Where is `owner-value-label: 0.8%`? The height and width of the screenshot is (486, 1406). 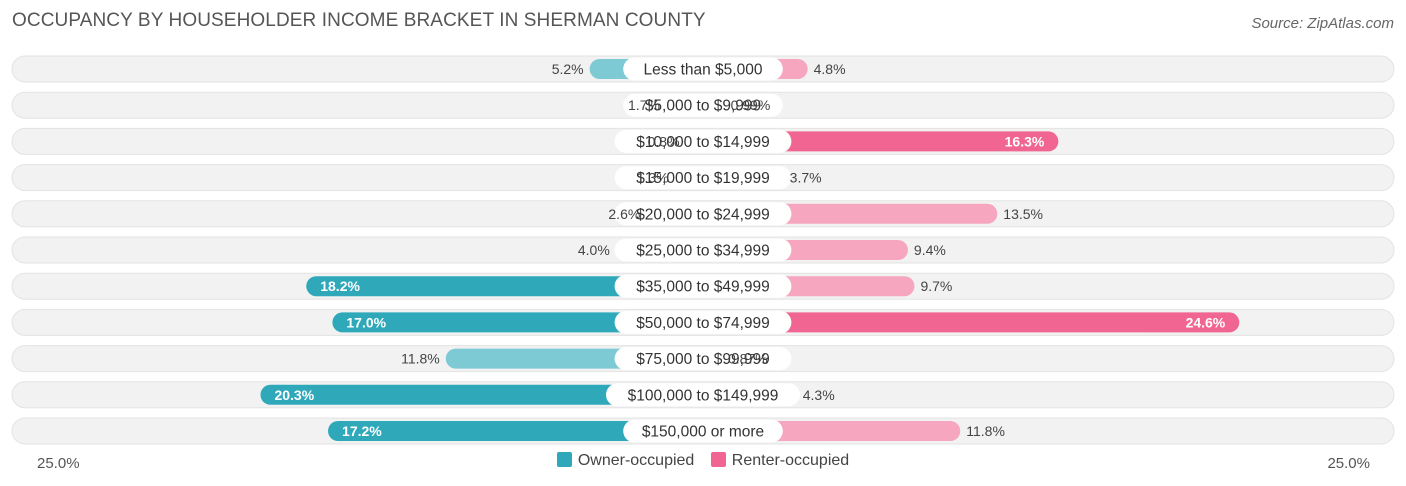 owner-value-label: 0.8% is located at coordinates (664, 141).